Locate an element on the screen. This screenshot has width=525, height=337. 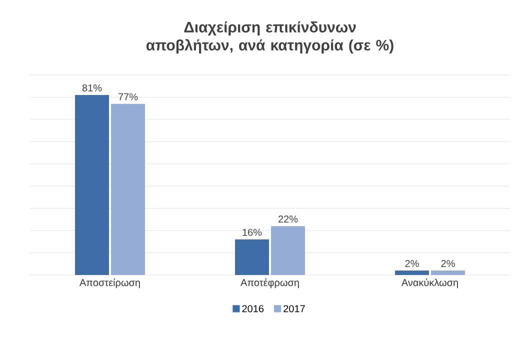
data-label: 81% is located at coordinates (92, 88).